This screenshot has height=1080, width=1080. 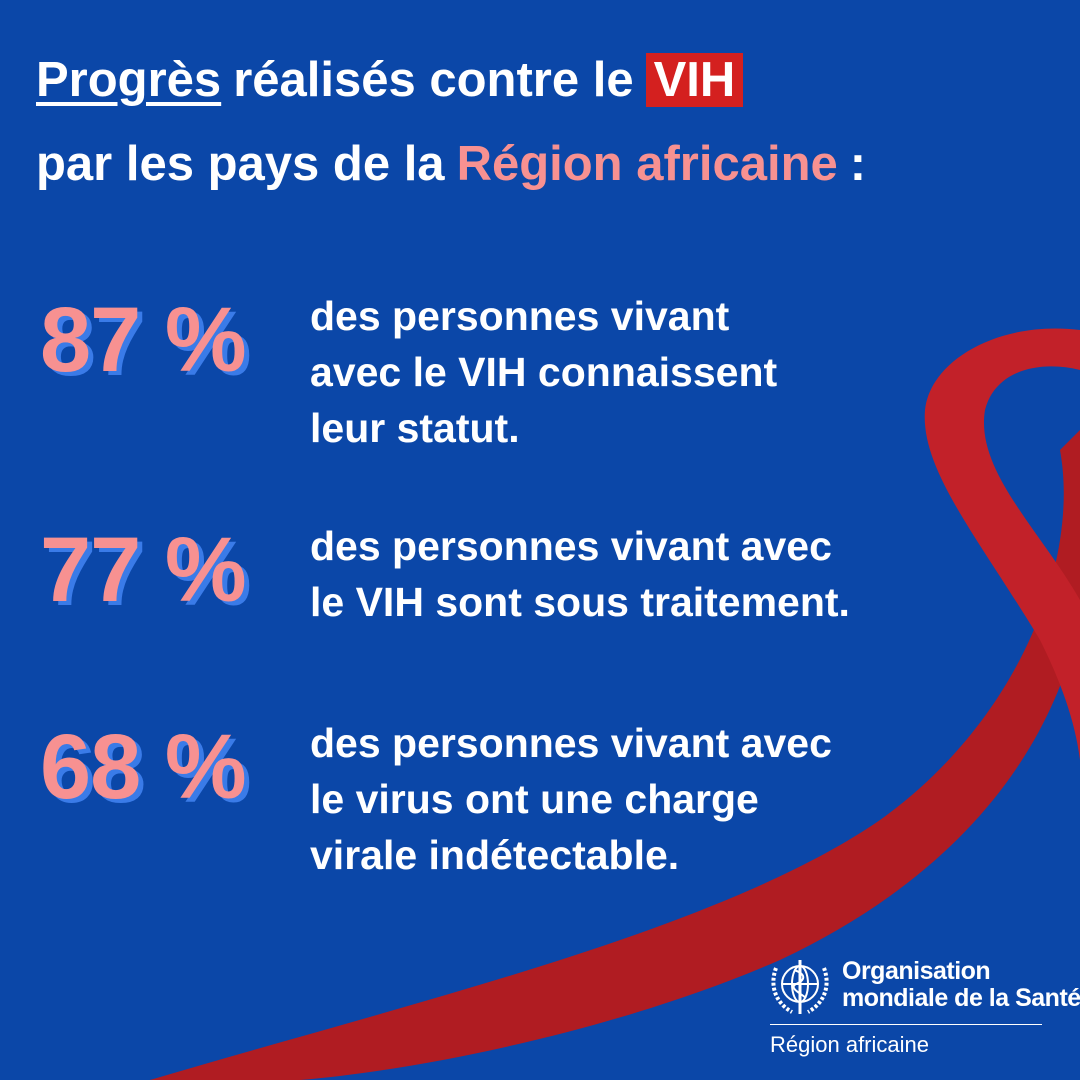 What do you see at coordinates (580, 602) in the screenshot?
I see `stat-line: le VIH sont sous traitement.` at bounding box center [580, 602].